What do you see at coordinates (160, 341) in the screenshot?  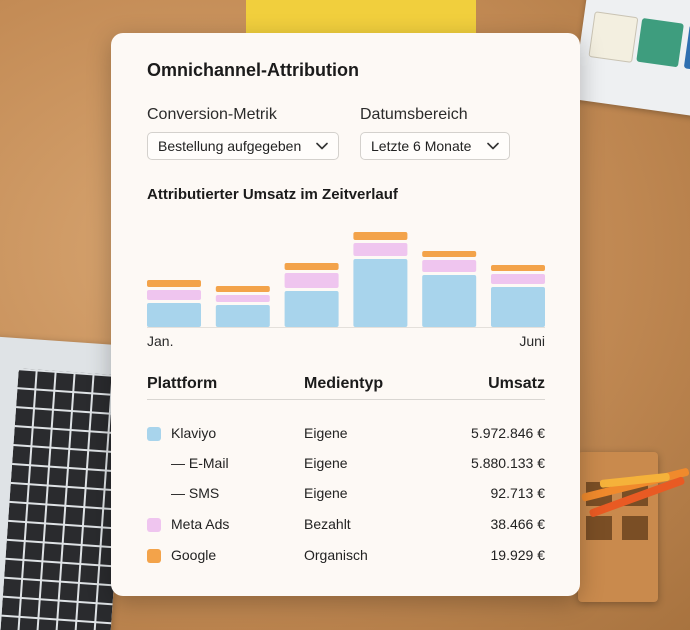 I see `x-axis-start-label: Jan.` at bounding box center [160, 341].